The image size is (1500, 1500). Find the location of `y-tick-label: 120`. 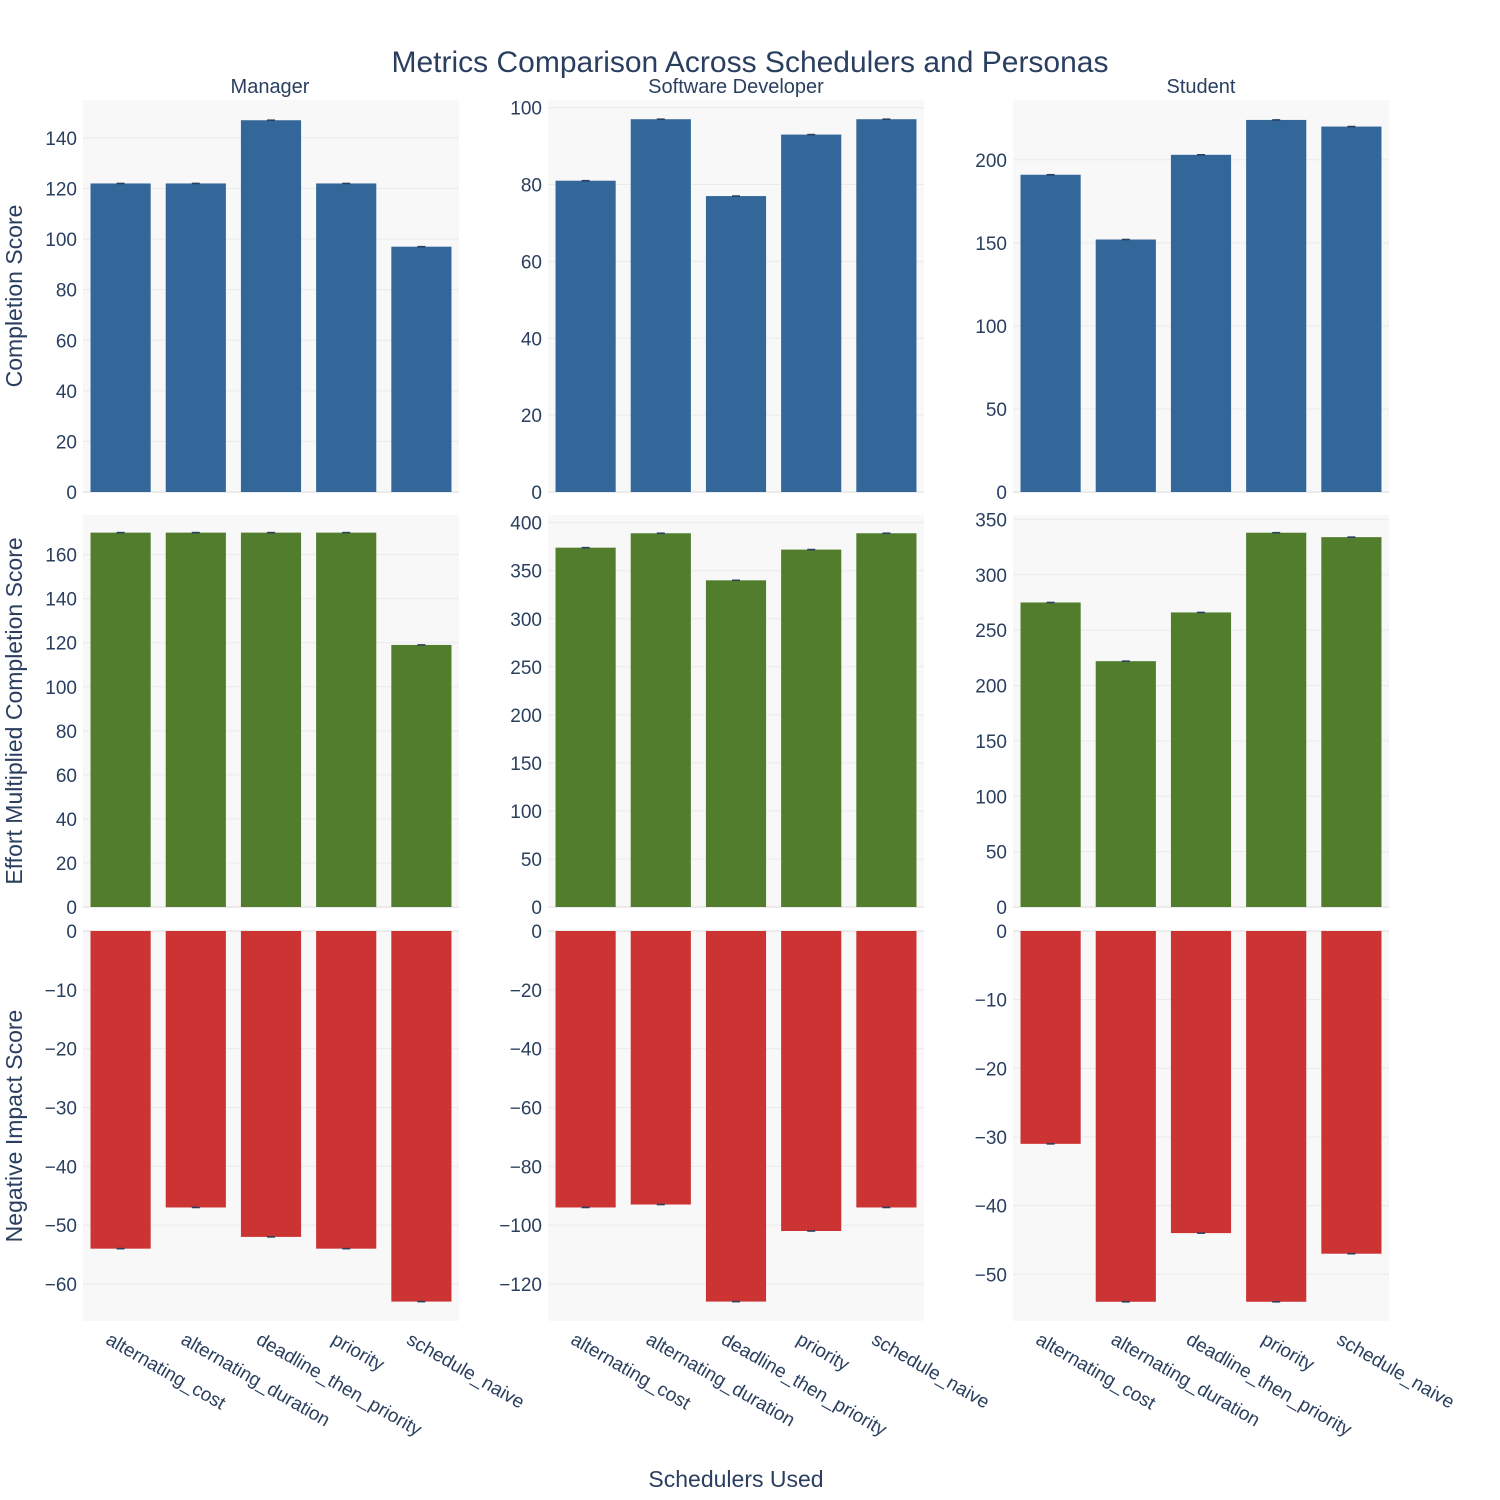

y-tick-label: 120 is located at coordinates (61, 644).